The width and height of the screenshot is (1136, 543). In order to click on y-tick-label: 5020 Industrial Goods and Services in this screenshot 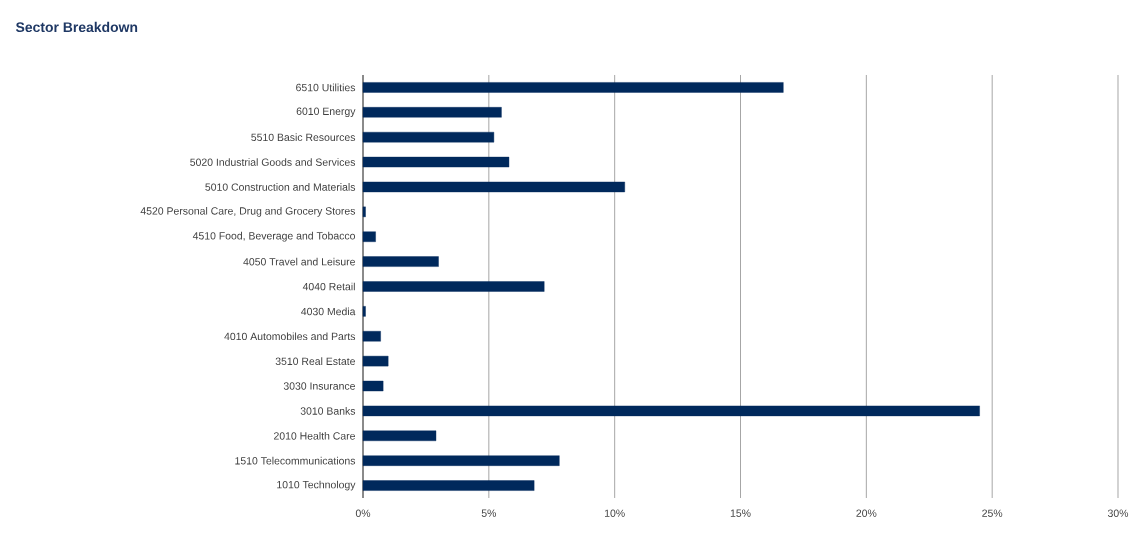, I will do `click(273, 162)`.